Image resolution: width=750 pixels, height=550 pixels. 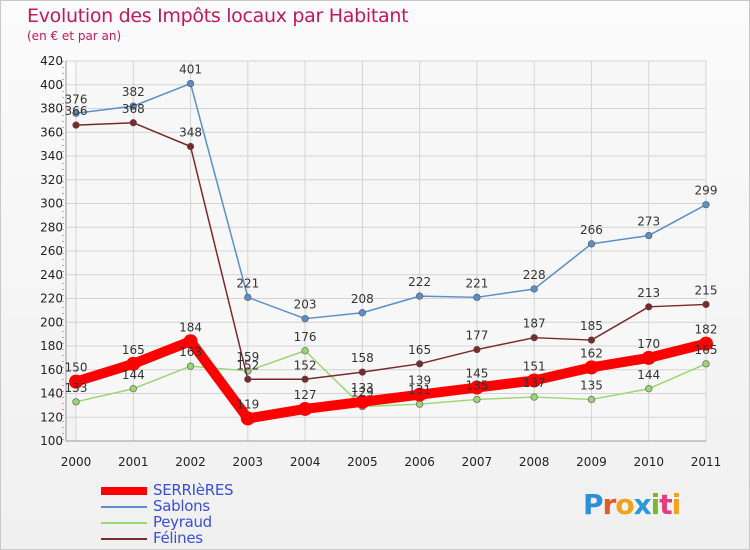 What do you see at coordinates (51, 61) in the screenshot?
I see `y-tick-label: 420` at bounding box center [51, 61].